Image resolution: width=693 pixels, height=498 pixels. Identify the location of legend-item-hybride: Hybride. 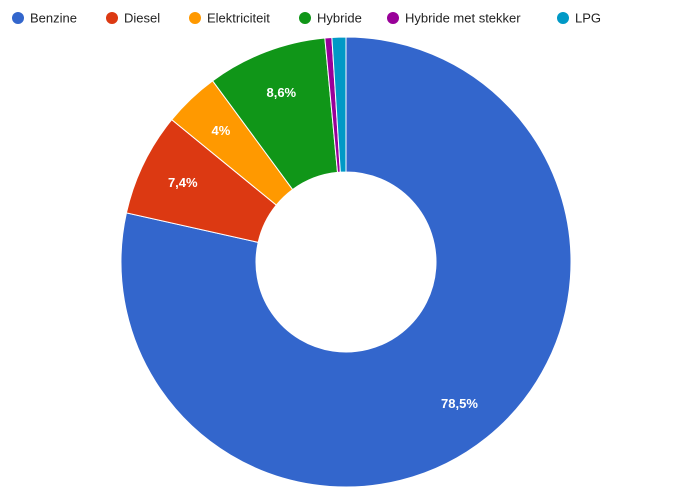
(330, 18).